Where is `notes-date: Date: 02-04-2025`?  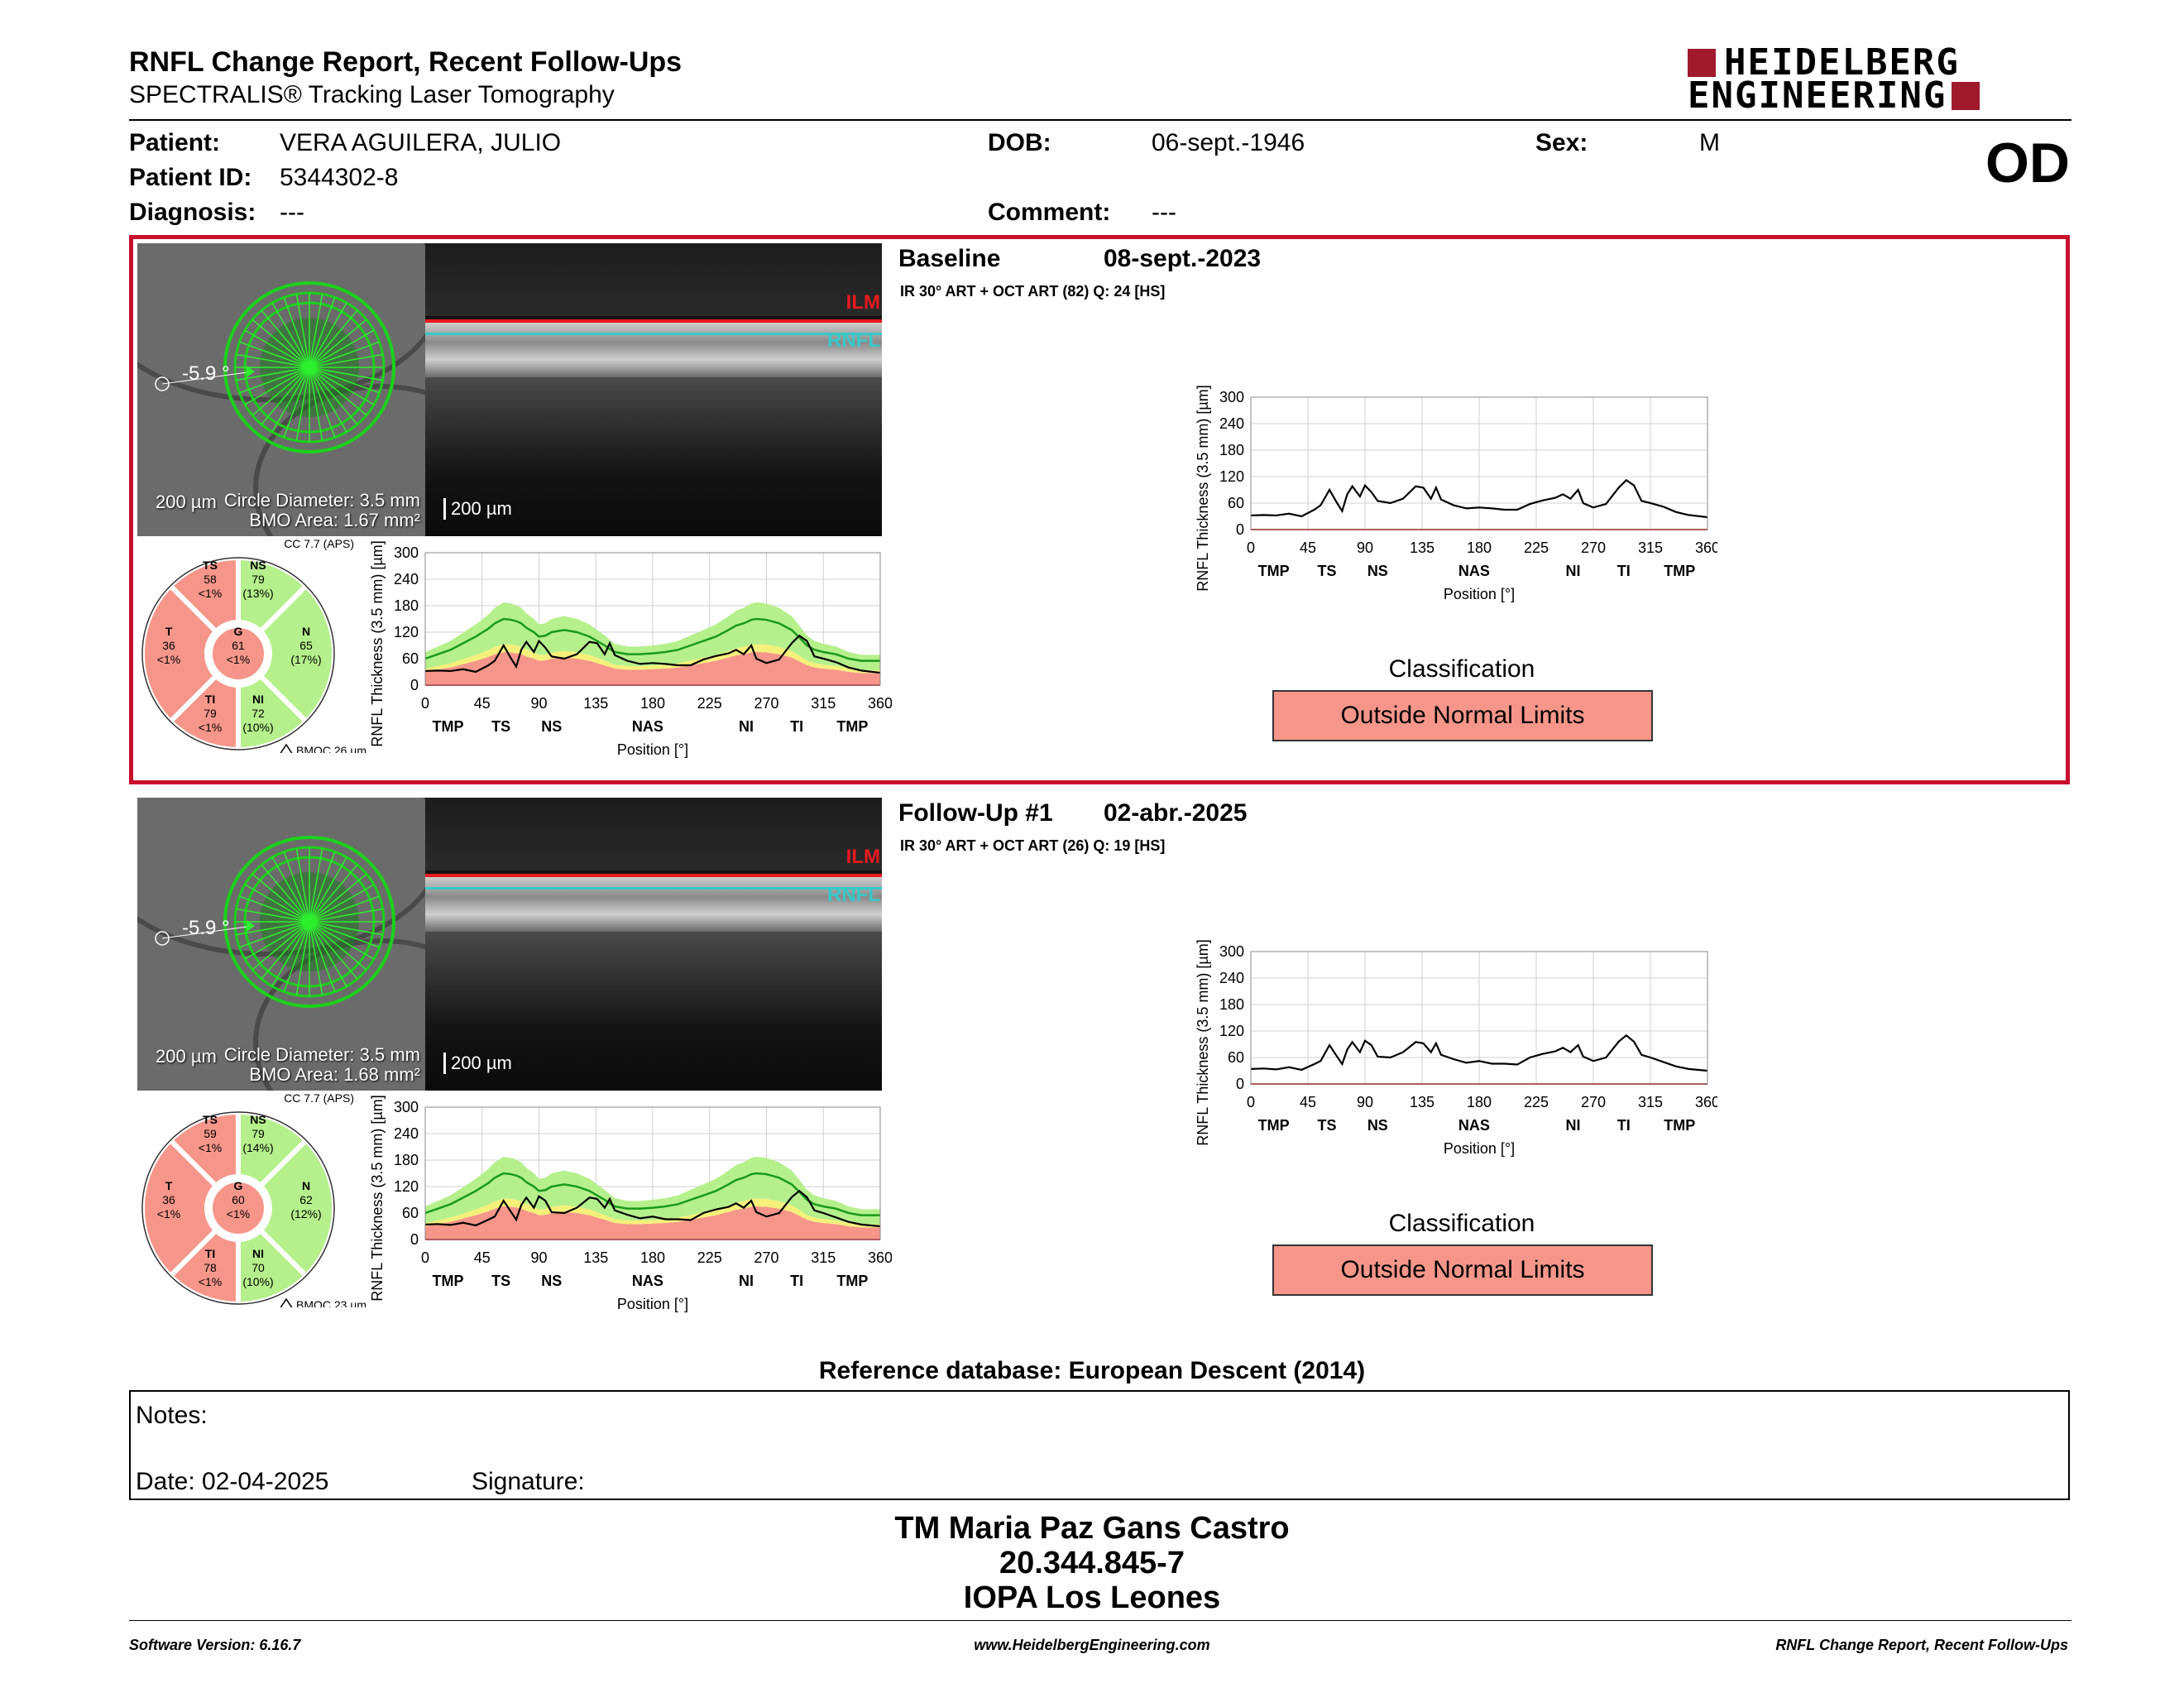
notes-date: Date: 02-04-2025 is located at coordinates (232, 1481).